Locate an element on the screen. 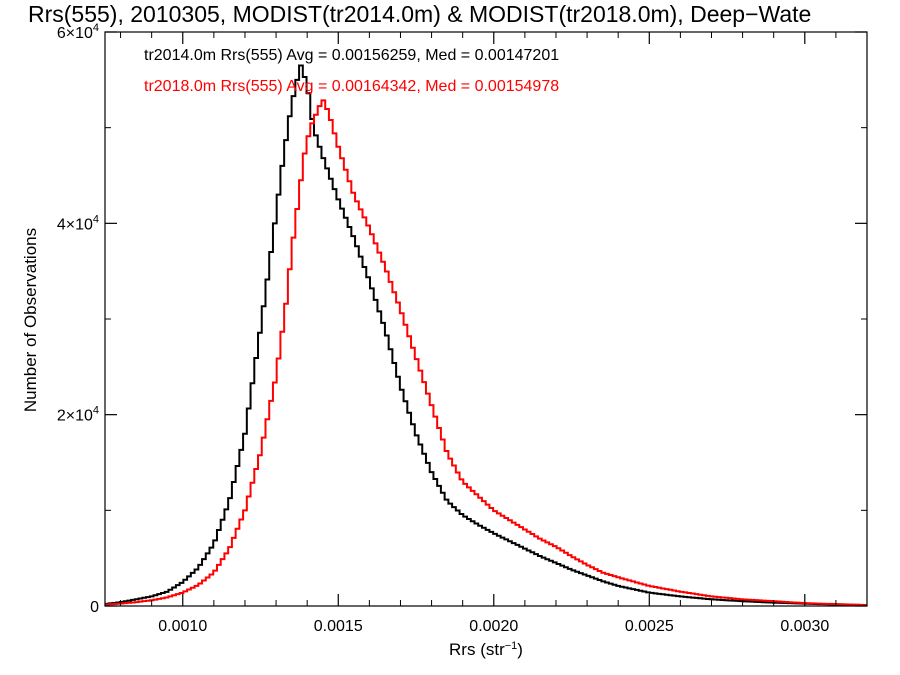  y-axis-label: Number of Observations is located at coordinates (30, 320).